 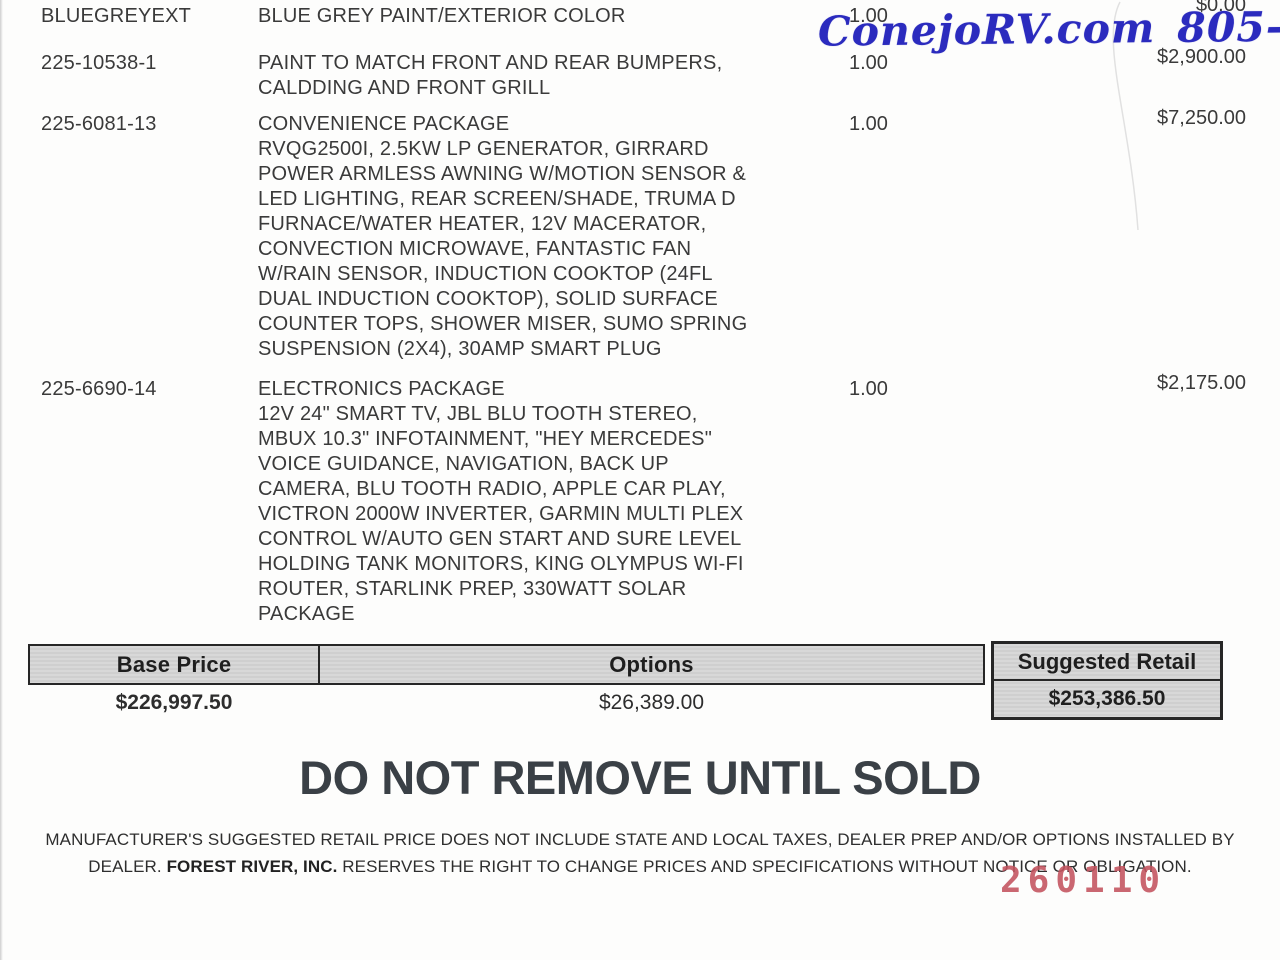 I want to click on do-not-remove-notice: DO NOT REMOVE UNTIL SOLD, so click(x=640, y=777).